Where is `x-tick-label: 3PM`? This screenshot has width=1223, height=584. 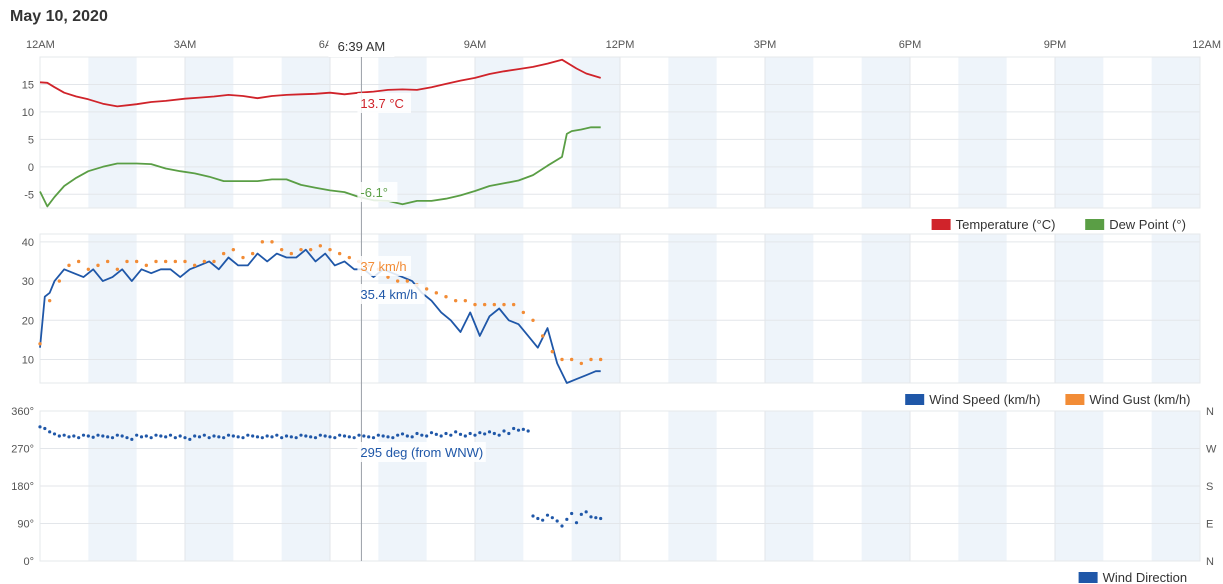
x-tick-label: 3PM is located at coordinates (765, 45).